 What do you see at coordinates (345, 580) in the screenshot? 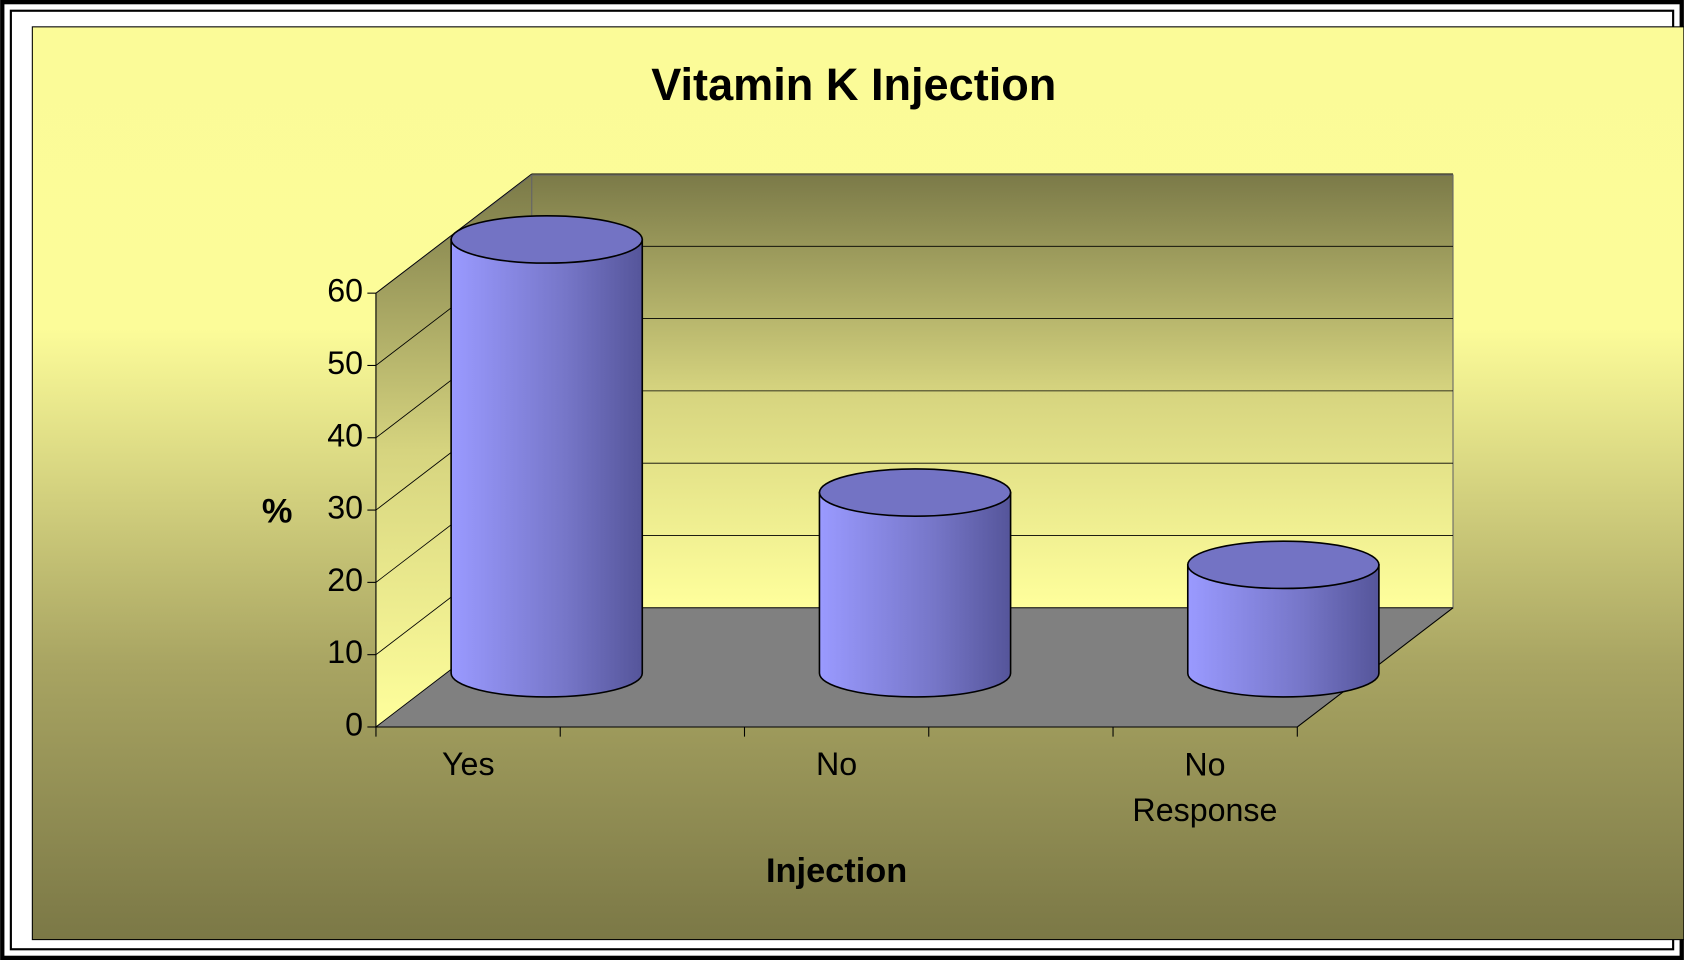
I see `y-tick-label: 20` at bounding box center [345, 580].